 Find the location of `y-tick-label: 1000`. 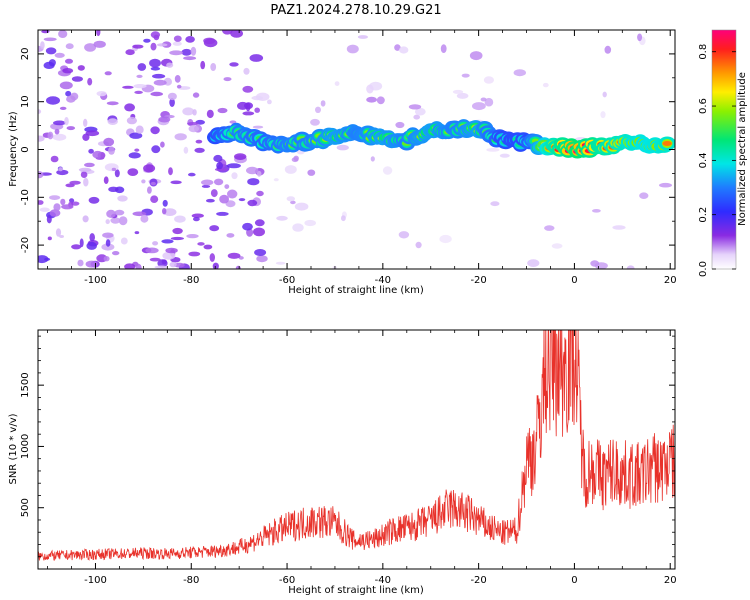

y-tick-label: 1000 is located at coordinates (25, 446).